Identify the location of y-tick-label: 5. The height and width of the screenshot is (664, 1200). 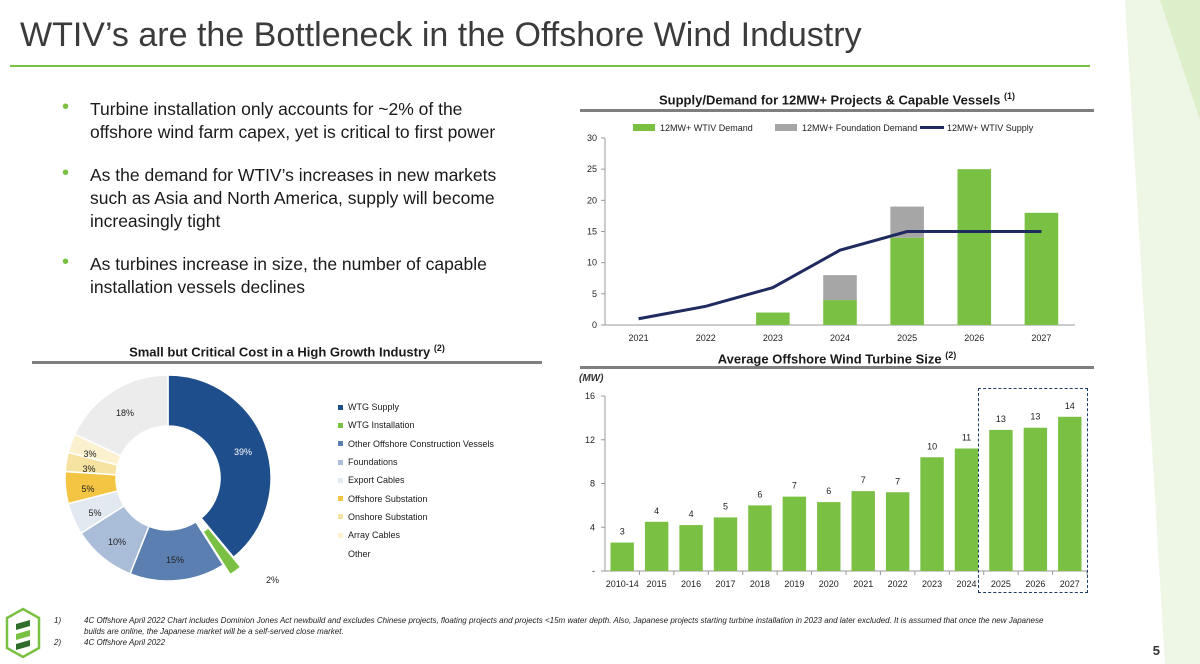
(594, 294).